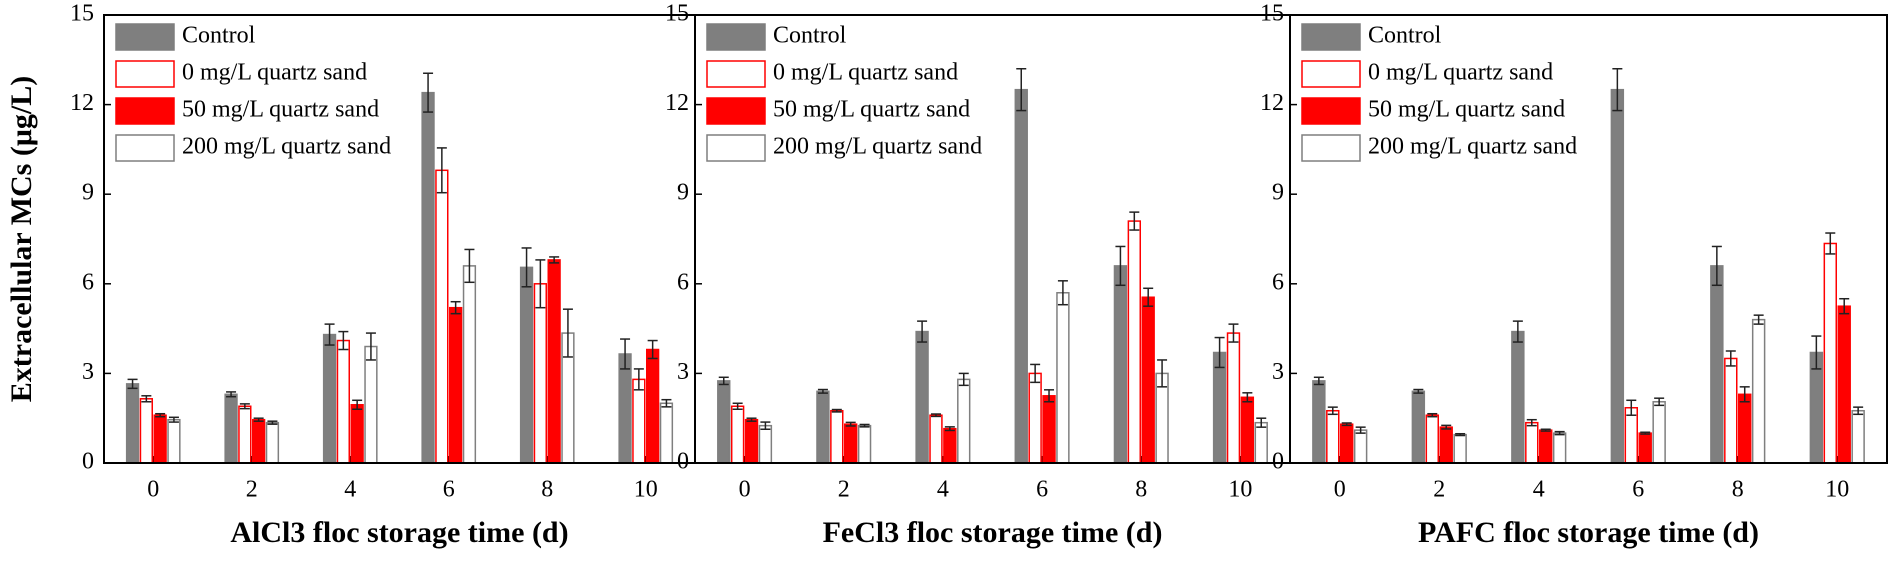 The image size is (1900, 566). I want to click on x-tick-label: 0, so click(153, 490).